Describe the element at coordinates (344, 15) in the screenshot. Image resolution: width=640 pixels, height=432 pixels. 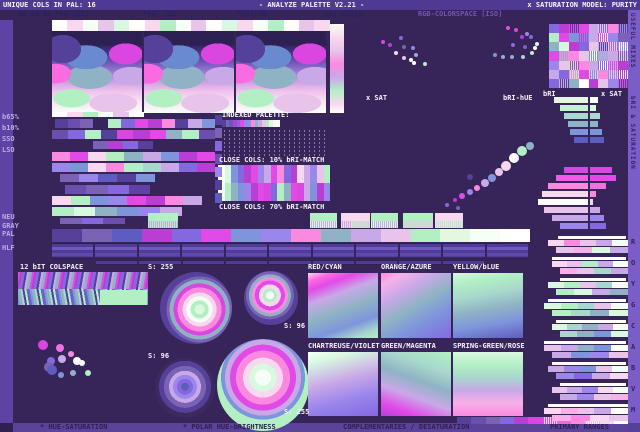
I see `label: bRI-MATCH` at that location.